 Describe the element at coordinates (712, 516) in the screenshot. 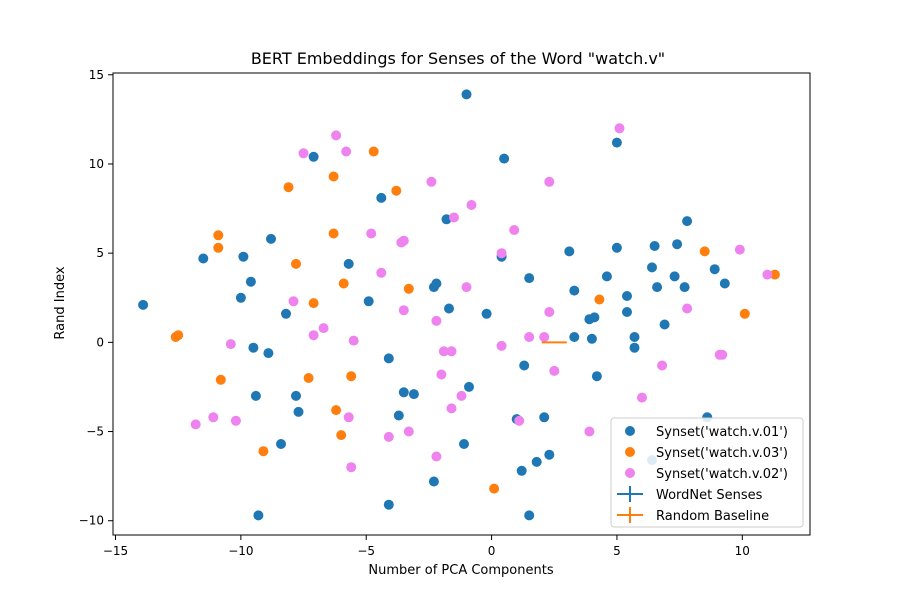

I see `legend-label: Random Baseline` at that location.